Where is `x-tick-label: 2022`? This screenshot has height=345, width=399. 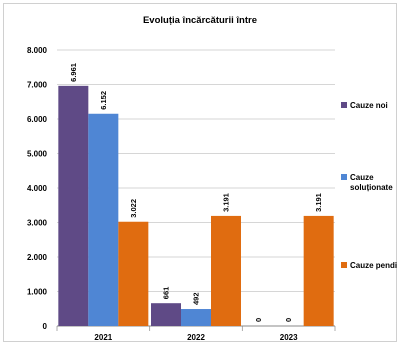
x-tick-label: 2022 is located at coordinates (196, 337).